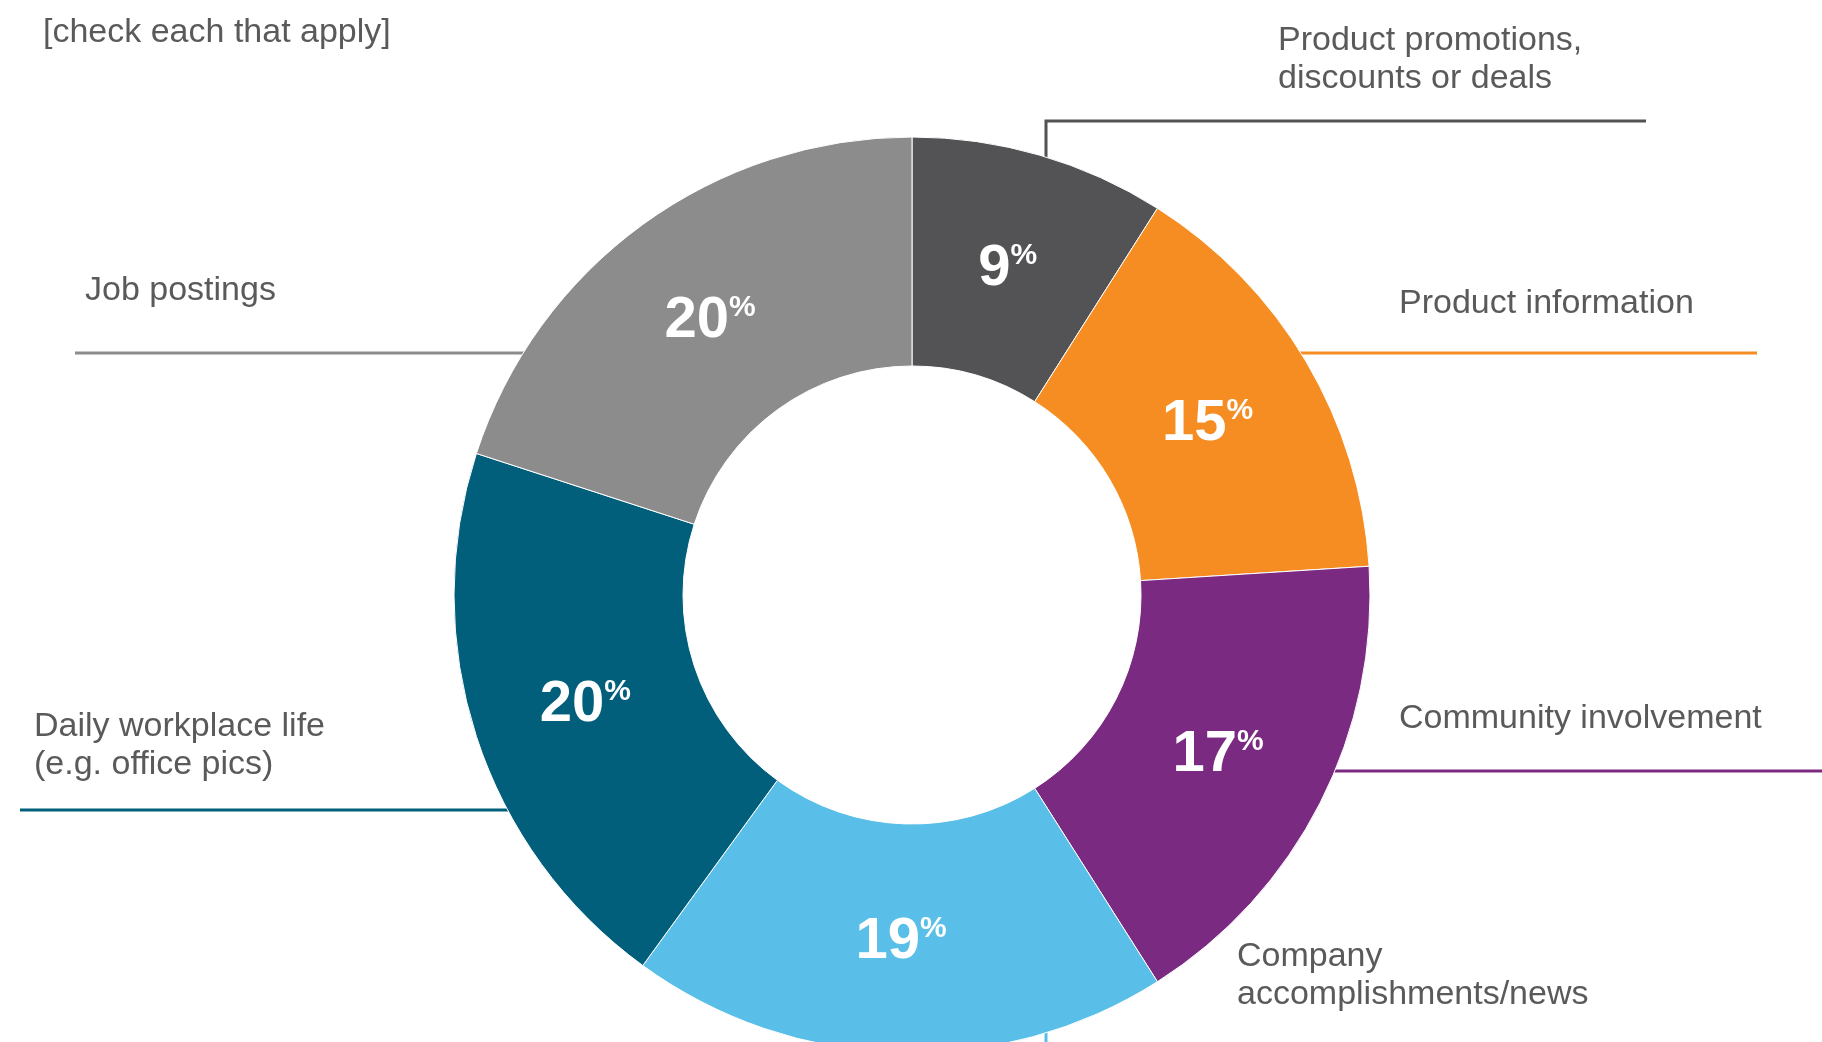 This screenshot has height=1042, width=1822. Describe the element at coordinates (179, 743) in the screenshot. I see `slice-label: Daily workplace life (e.g. office pics)` at that location.